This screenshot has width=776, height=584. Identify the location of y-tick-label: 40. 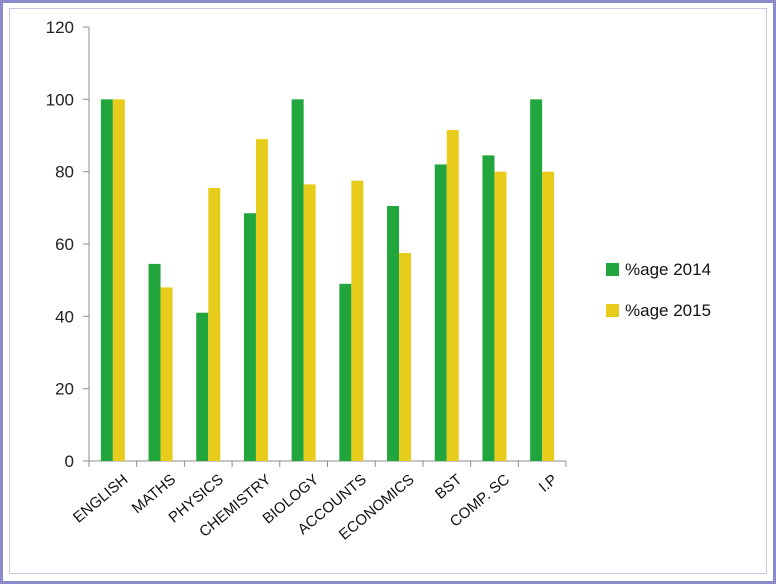
(64, 316).